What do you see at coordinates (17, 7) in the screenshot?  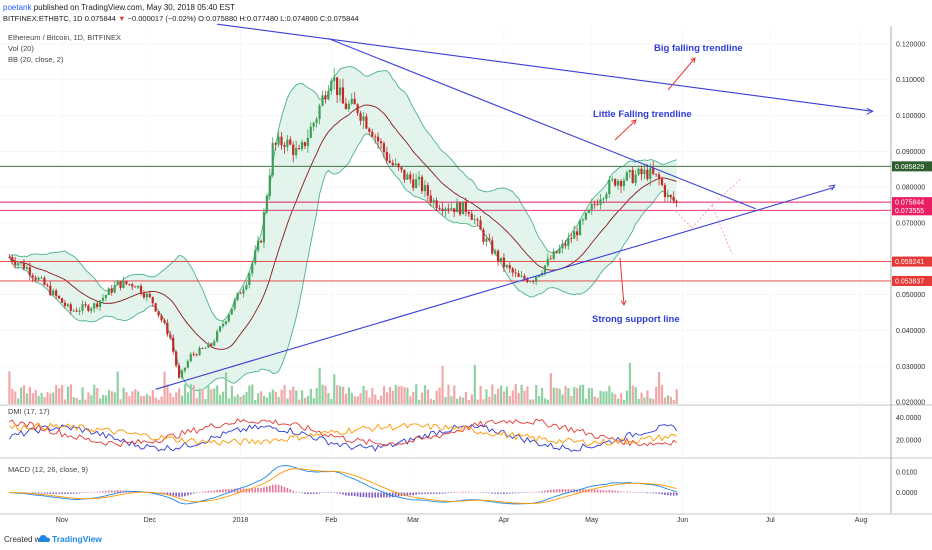 I see `author-link: poetank` at bounding box center [17, 7].